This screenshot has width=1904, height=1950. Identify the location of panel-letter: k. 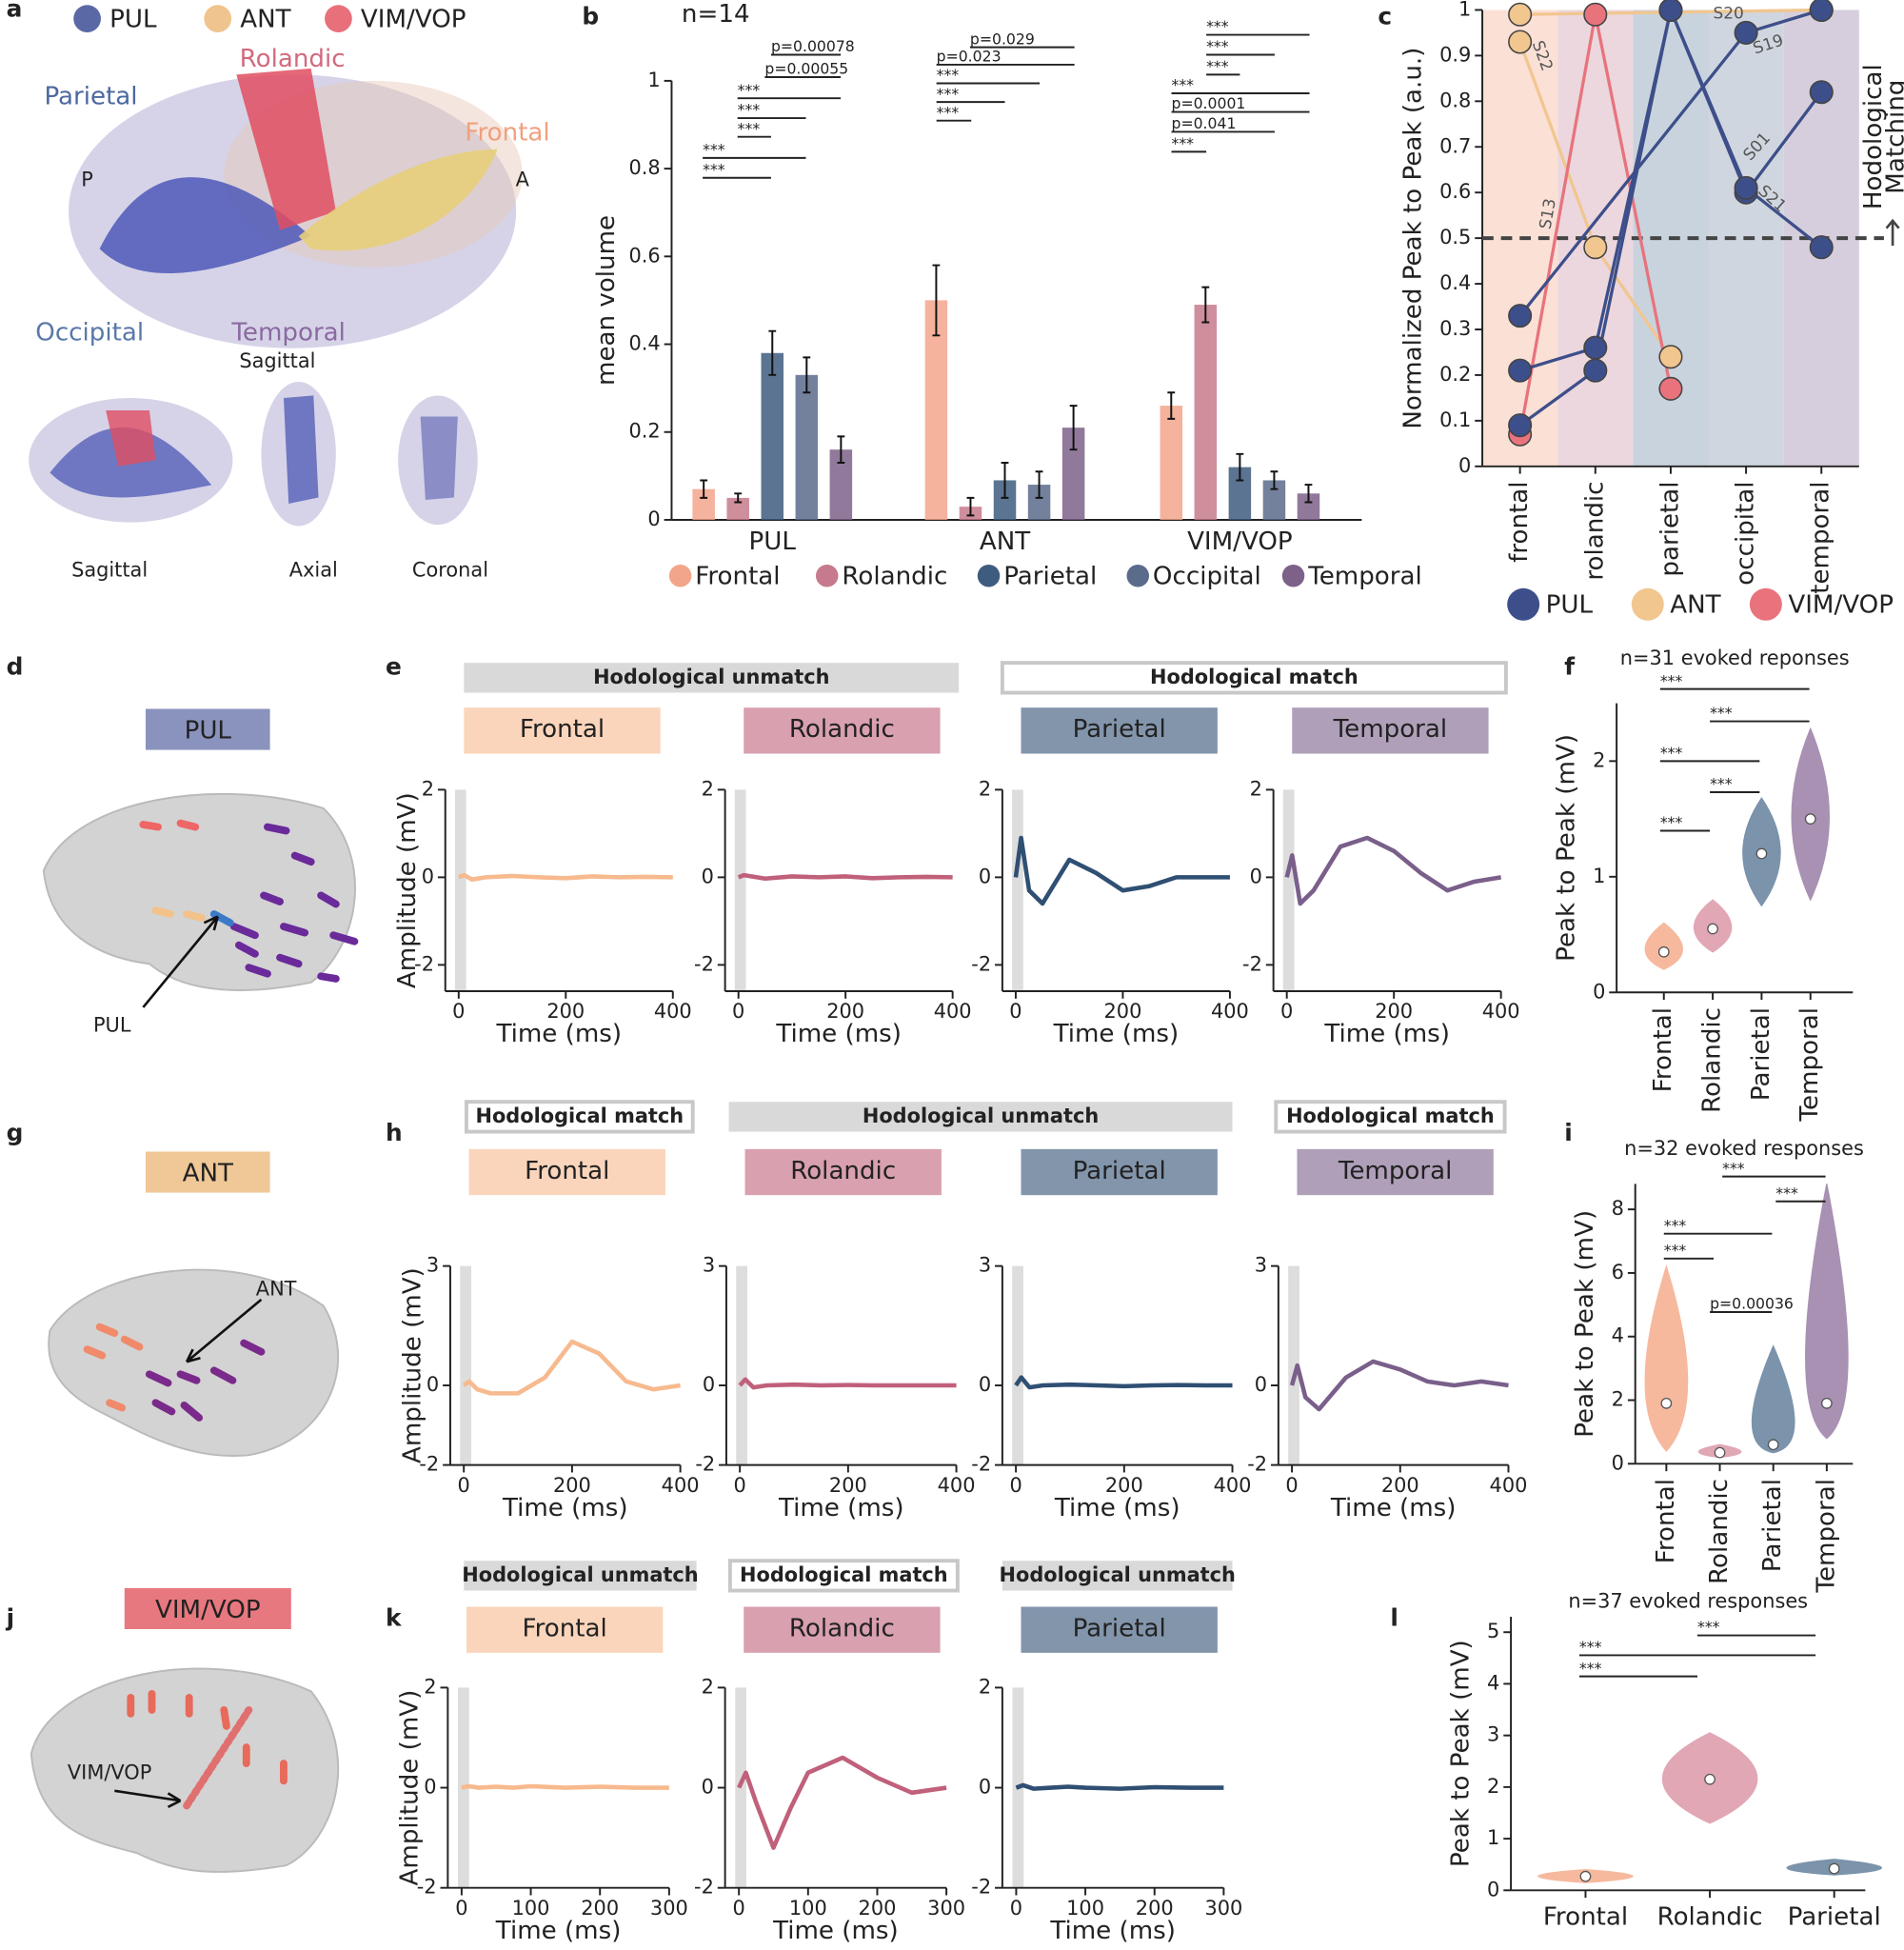
(394, 1618).